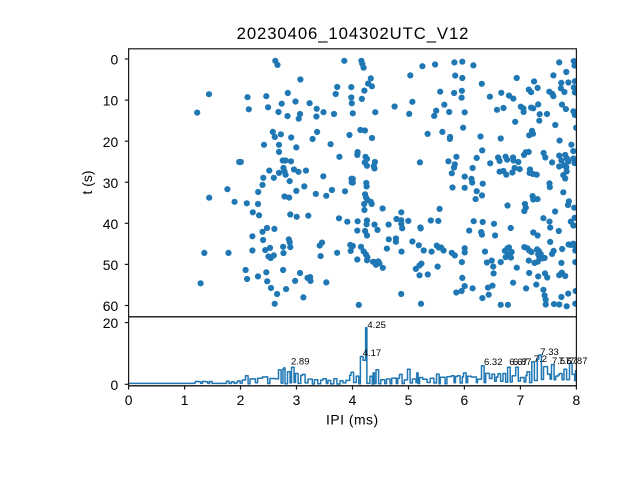 Image resolution: width=640 pixels, height=480 pixels. I want to click on svg-text: 6.87, so click(522, 362).